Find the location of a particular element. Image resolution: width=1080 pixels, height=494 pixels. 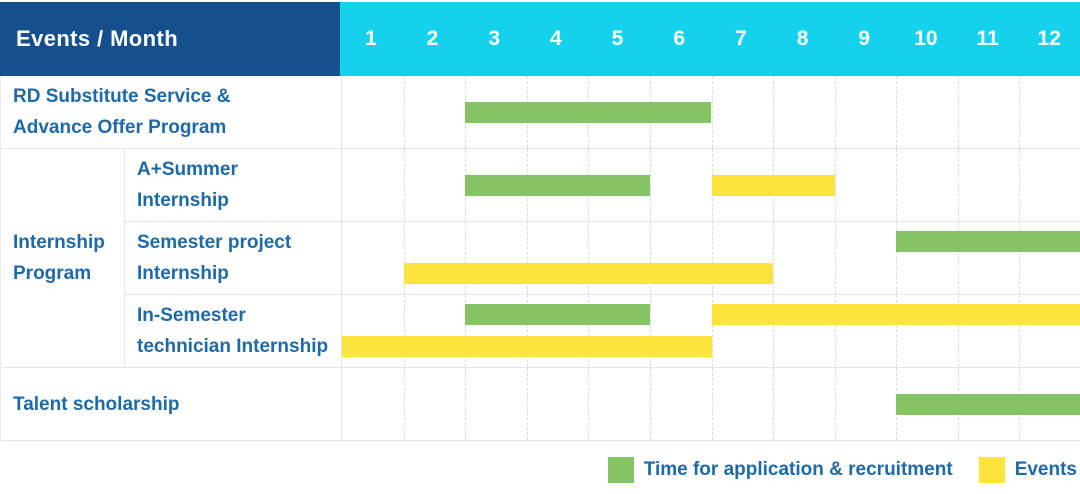

legend-label: Time for application & recruitment is located at coordinates (798, 469).